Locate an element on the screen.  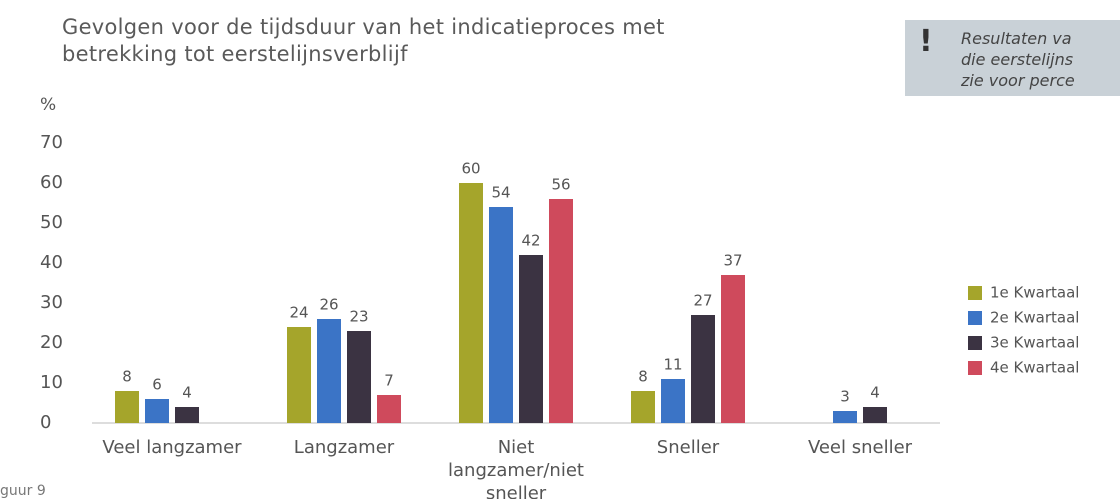
figure-label: guur 9 is located at coordinates (23, 491).